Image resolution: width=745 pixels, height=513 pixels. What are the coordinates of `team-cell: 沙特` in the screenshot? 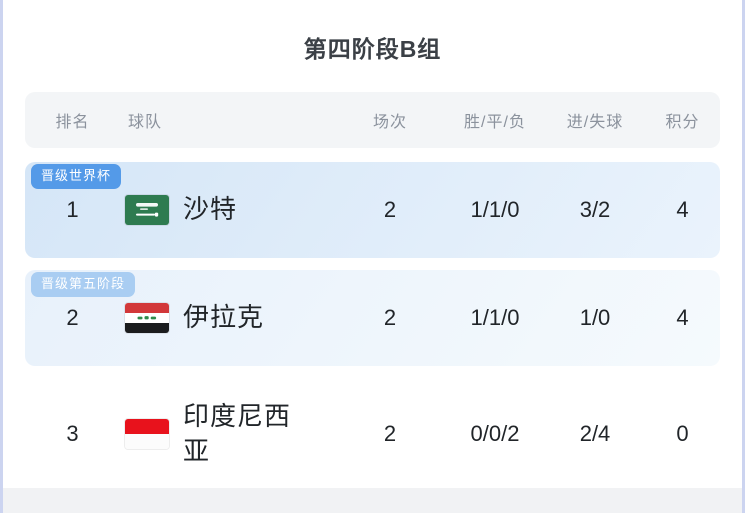 It's located at (227, 209).